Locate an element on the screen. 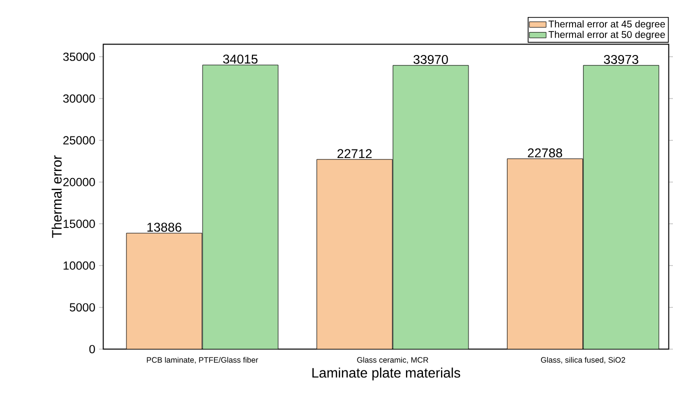  data-label: 22712 is located at coordinates (355, 153).